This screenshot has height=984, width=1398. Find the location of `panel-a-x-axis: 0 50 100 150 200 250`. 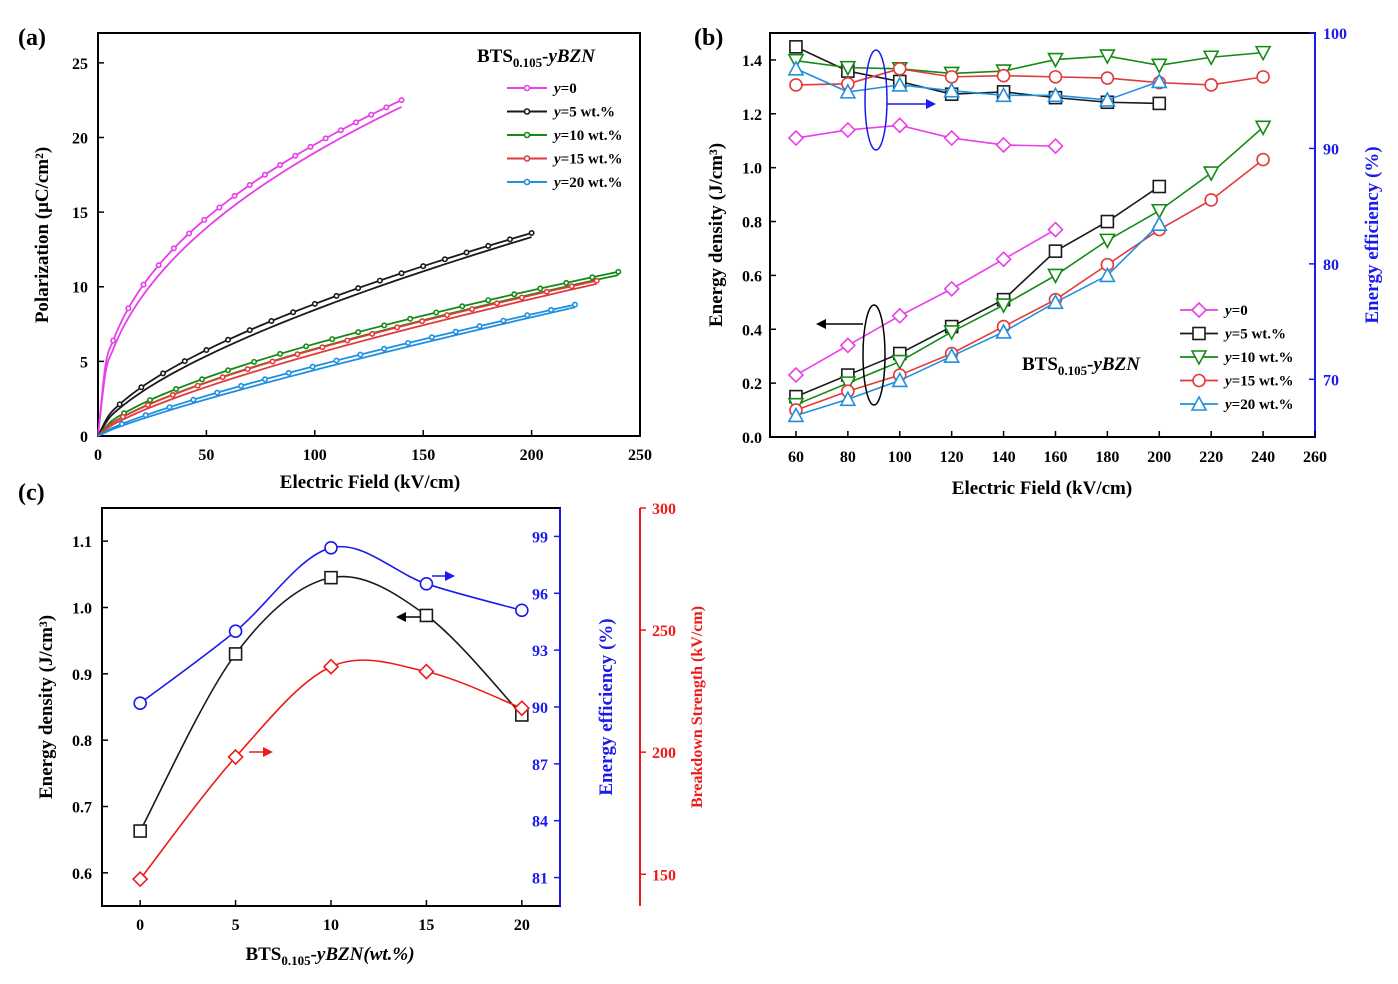

panel-a-x-axis: 0 50 100 150 200 250 is located at coordinates (373, 447).